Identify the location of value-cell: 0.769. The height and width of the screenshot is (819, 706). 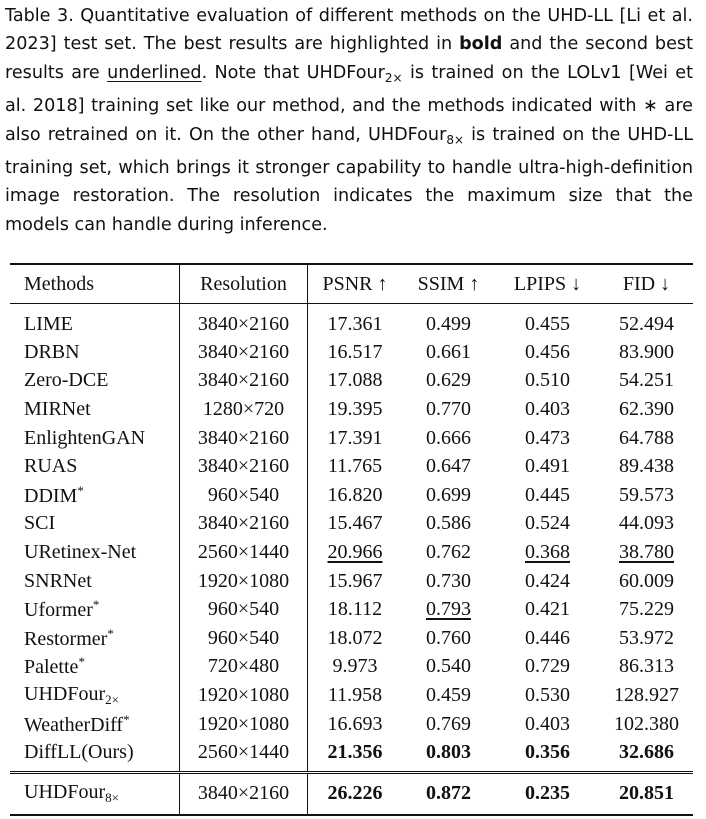
(448, 723).